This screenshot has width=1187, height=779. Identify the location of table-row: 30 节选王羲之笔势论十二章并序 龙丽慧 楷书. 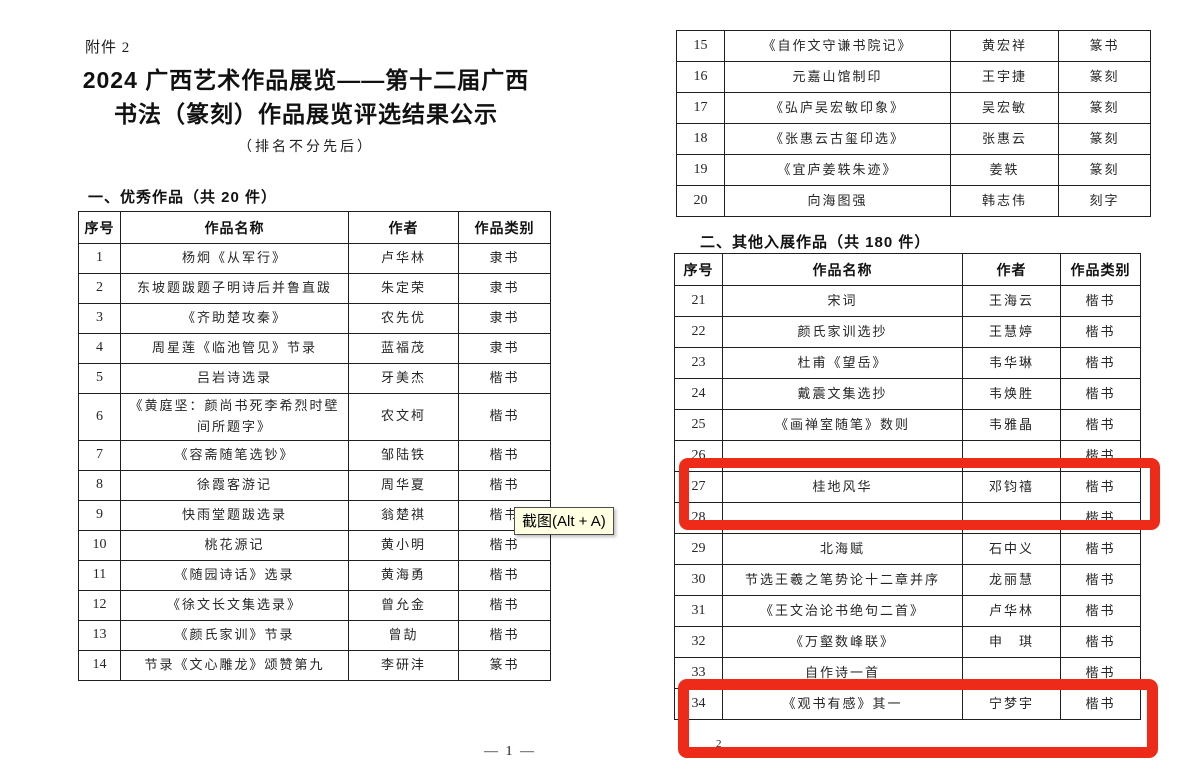
(907, 580).